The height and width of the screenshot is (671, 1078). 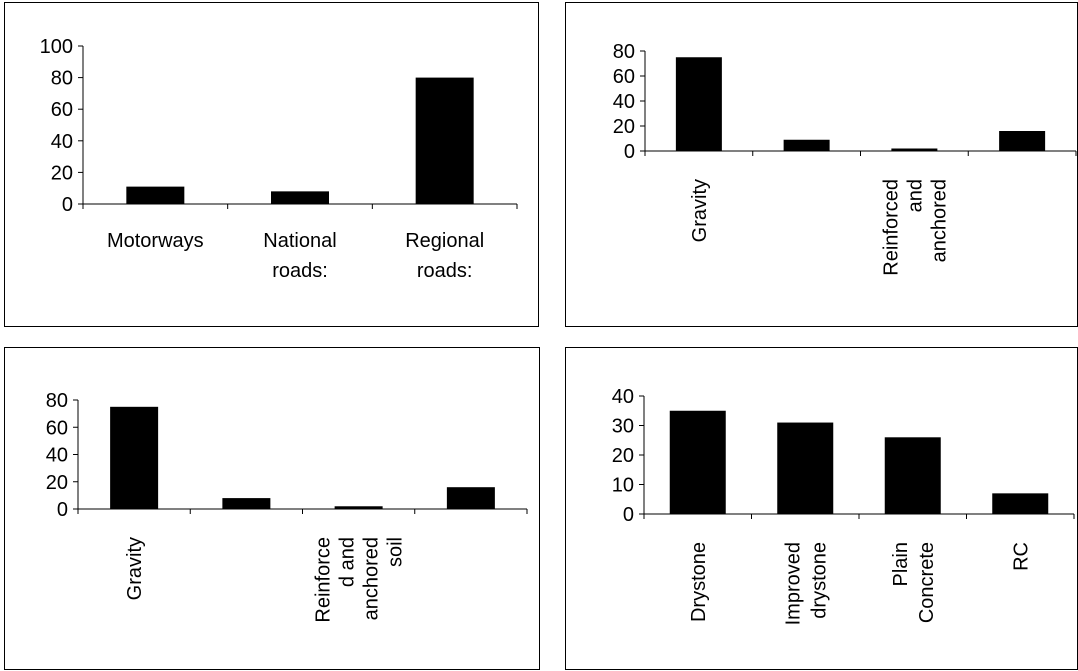 What do you see at coordinates (819, 580) in the screenshot?
I see `x-category-label: drystone` at bounding box center [819, 580].